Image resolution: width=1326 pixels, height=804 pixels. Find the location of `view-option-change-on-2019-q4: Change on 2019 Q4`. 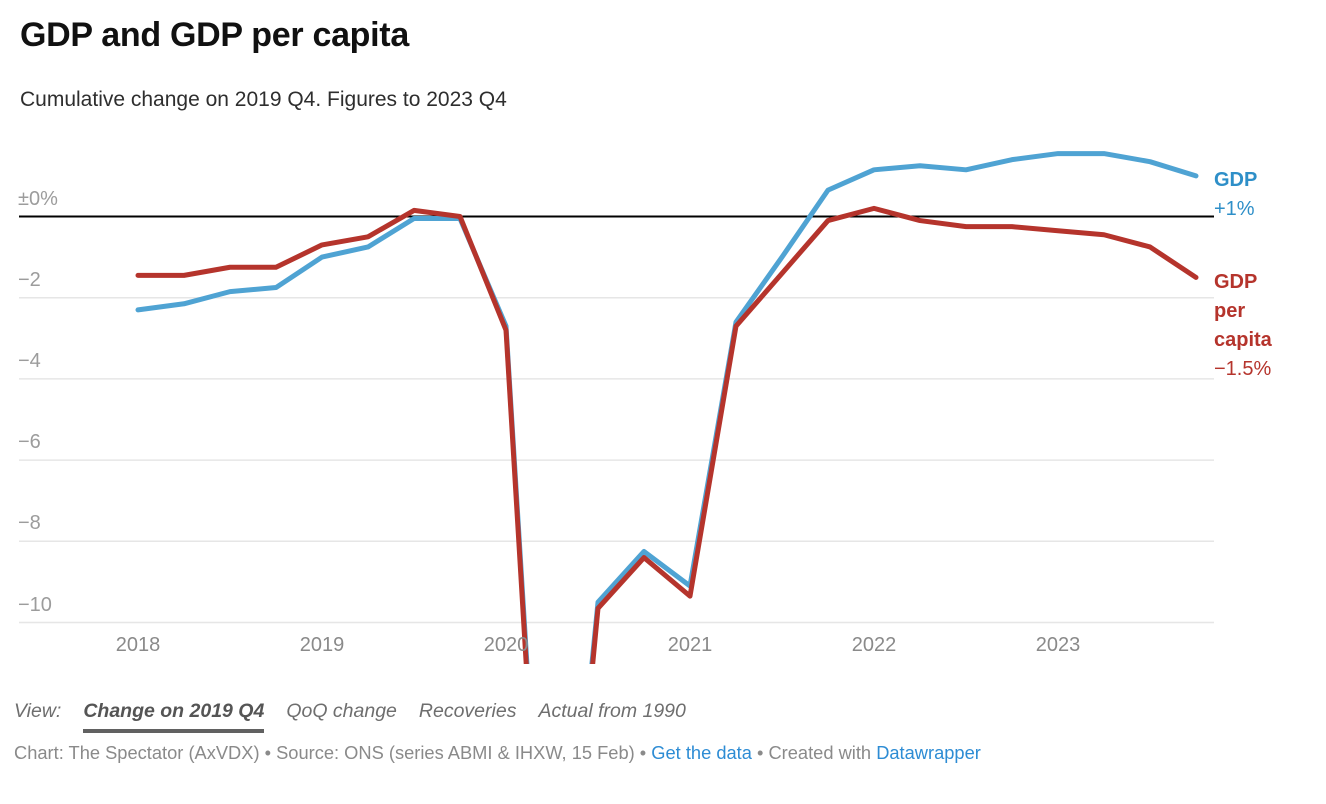

view-option-change-on-2019-q4: Change on 2019 Q4 is located at coordinates (174, 716).